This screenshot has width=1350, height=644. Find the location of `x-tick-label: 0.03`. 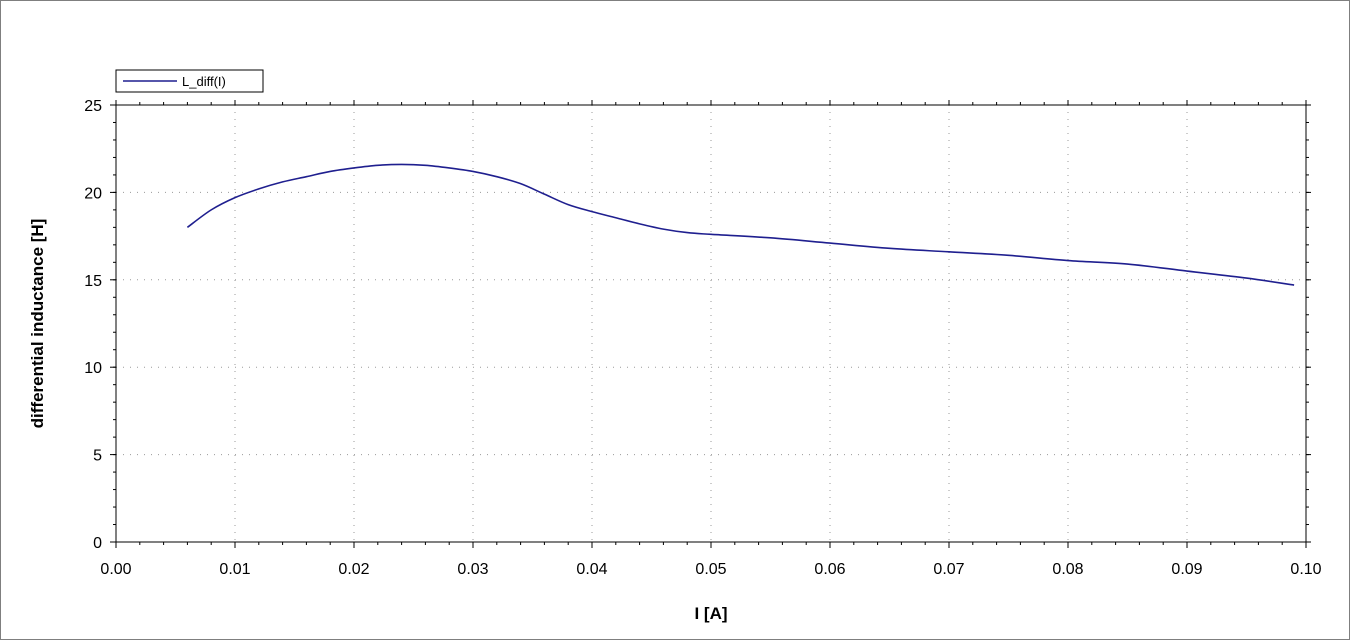

x-tick-label: 0.03 is located at coordinates (472, 569).